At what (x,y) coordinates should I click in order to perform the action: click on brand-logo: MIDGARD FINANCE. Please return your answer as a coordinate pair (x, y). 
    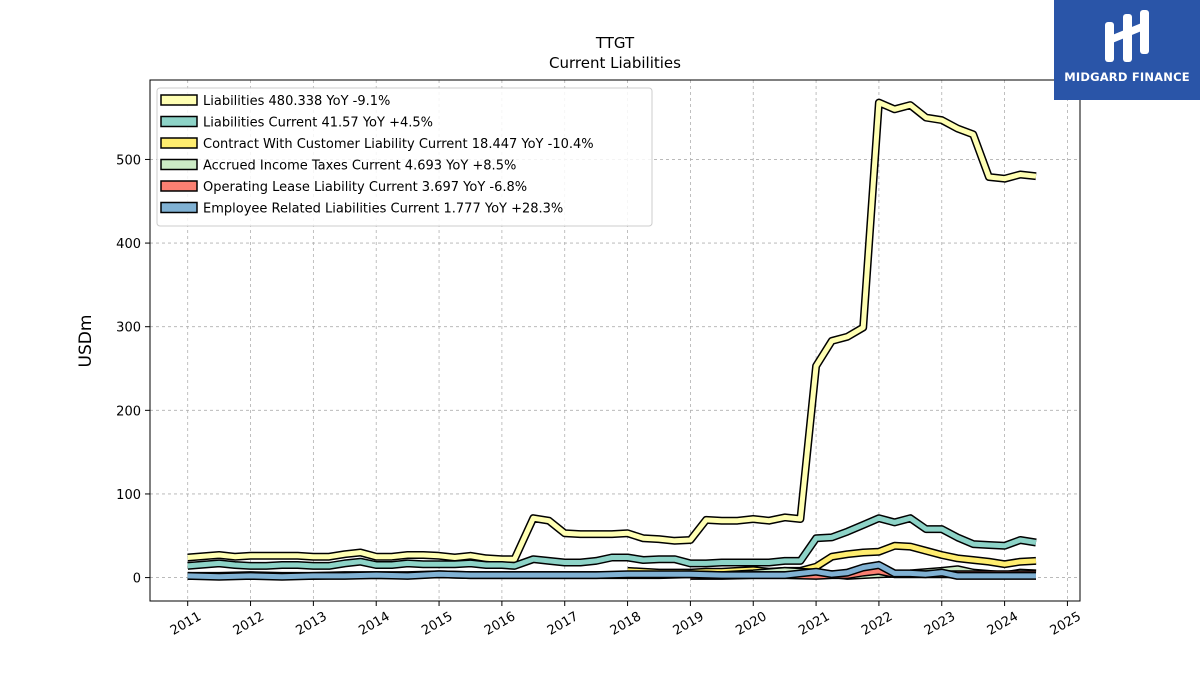
    Looking at the image, I should click on (1127, 50).